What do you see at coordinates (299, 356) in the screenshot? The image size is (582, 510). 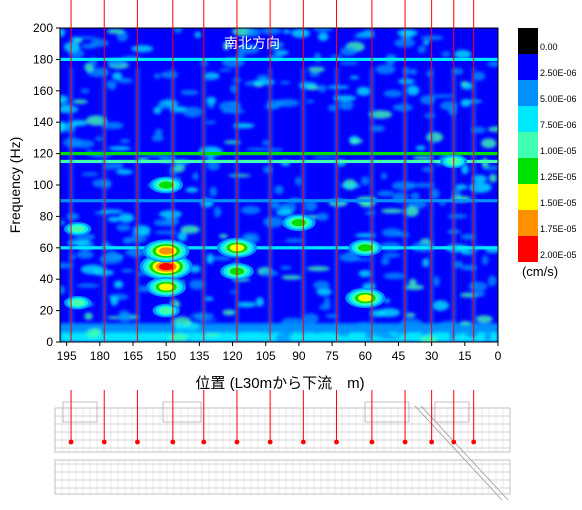 I see `x-tick-label: 90` at bounding box center [299, 356].